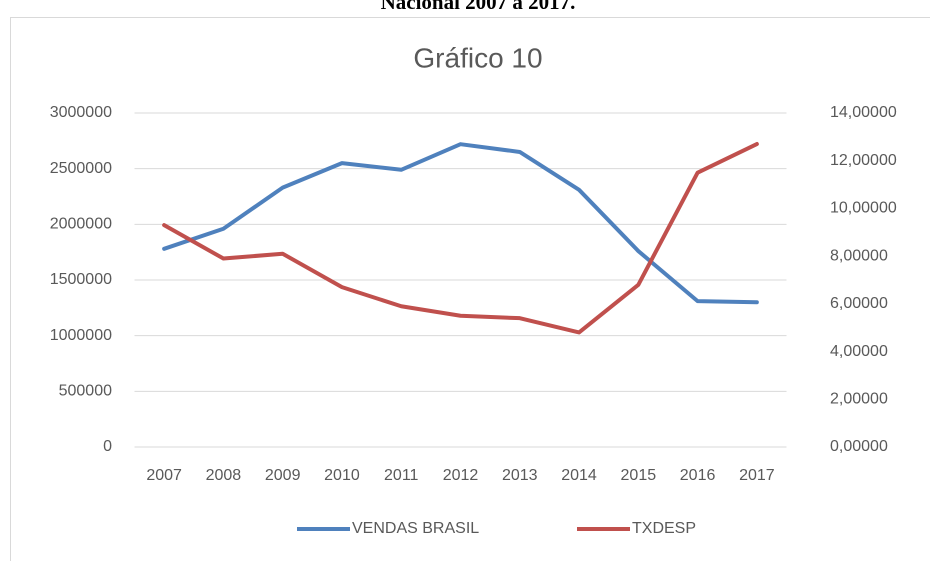 The height and width of the screenshot is (561, 930). What do you see at coordinates (698, 475) in the screenshot?
I see `x-tick-label: 2016` at bounding box center [698, 475].